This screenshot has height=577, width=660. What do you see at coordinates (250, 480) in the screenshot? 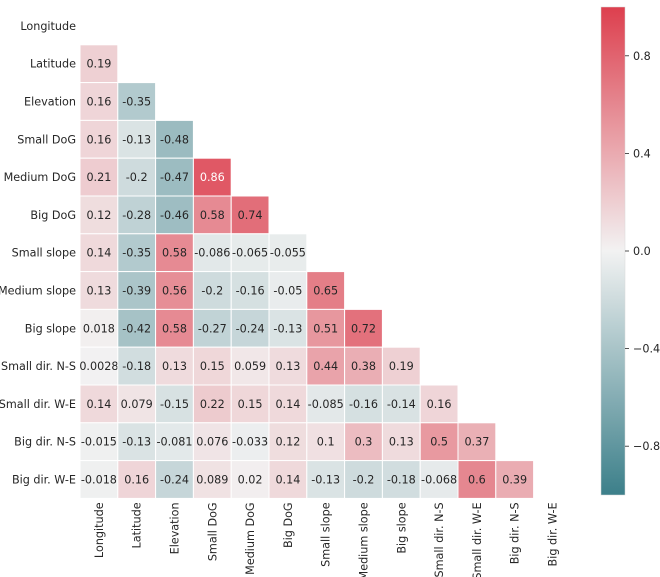
I see `cell-value-label-12-4: 0.02` at bounding box center [250, 480].